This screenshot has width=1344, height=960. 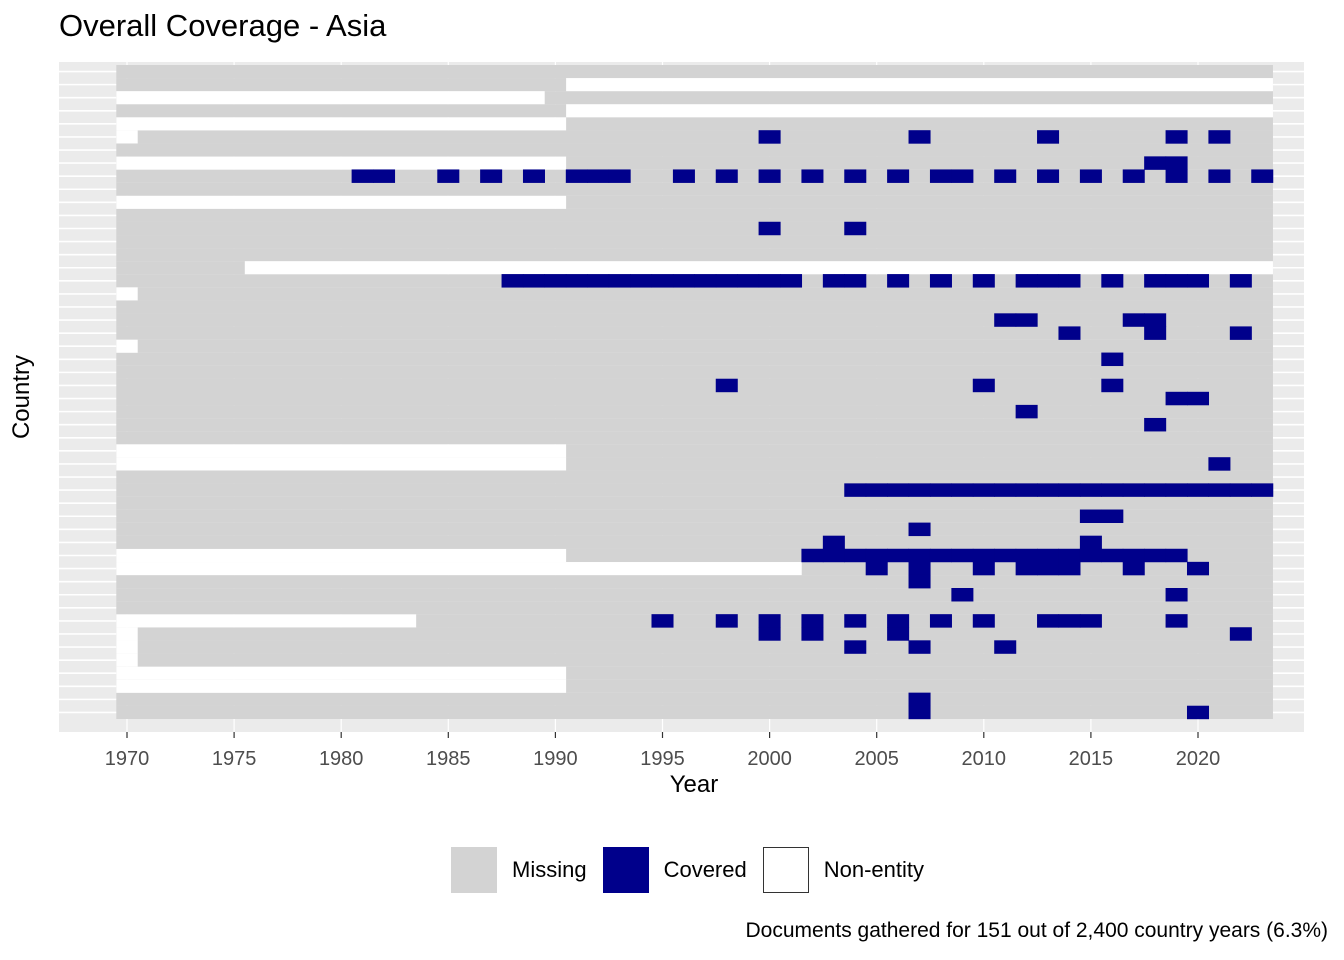 What do you see at coordinates (674, 870) in the screenshot?
I see `legend-item-covered: Covered` at bounding box center [674, 870].